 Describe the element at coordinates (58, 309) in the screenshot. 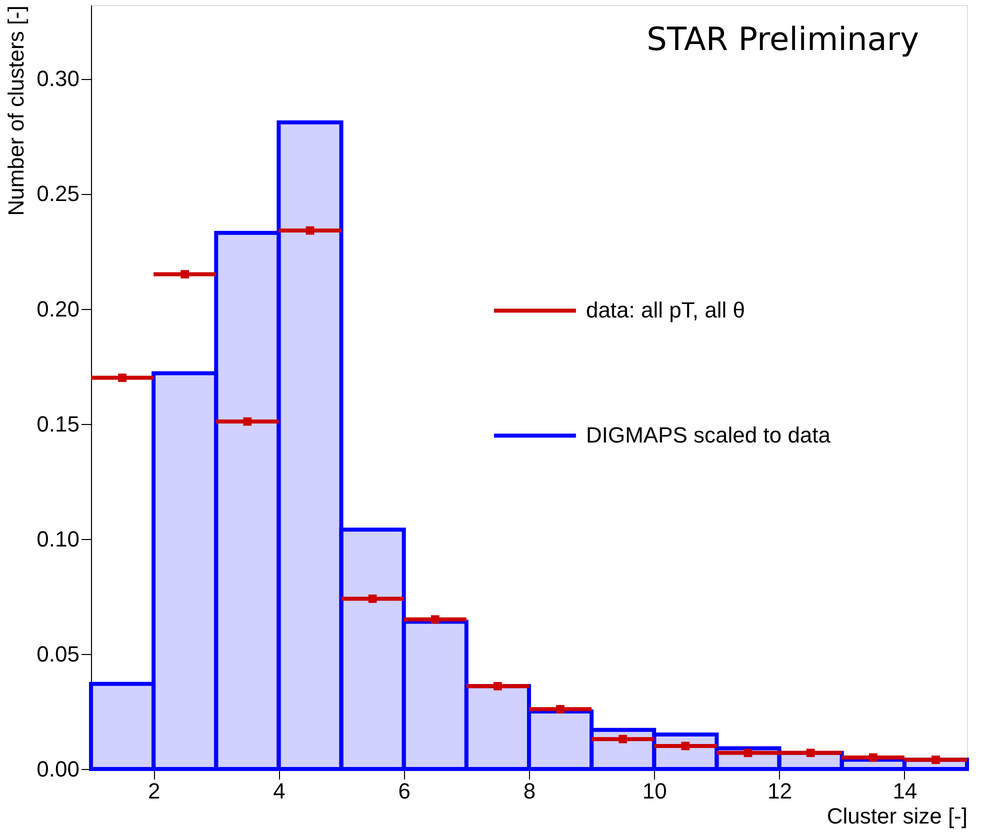

I see `y-tick-label: 0.20` at that location.